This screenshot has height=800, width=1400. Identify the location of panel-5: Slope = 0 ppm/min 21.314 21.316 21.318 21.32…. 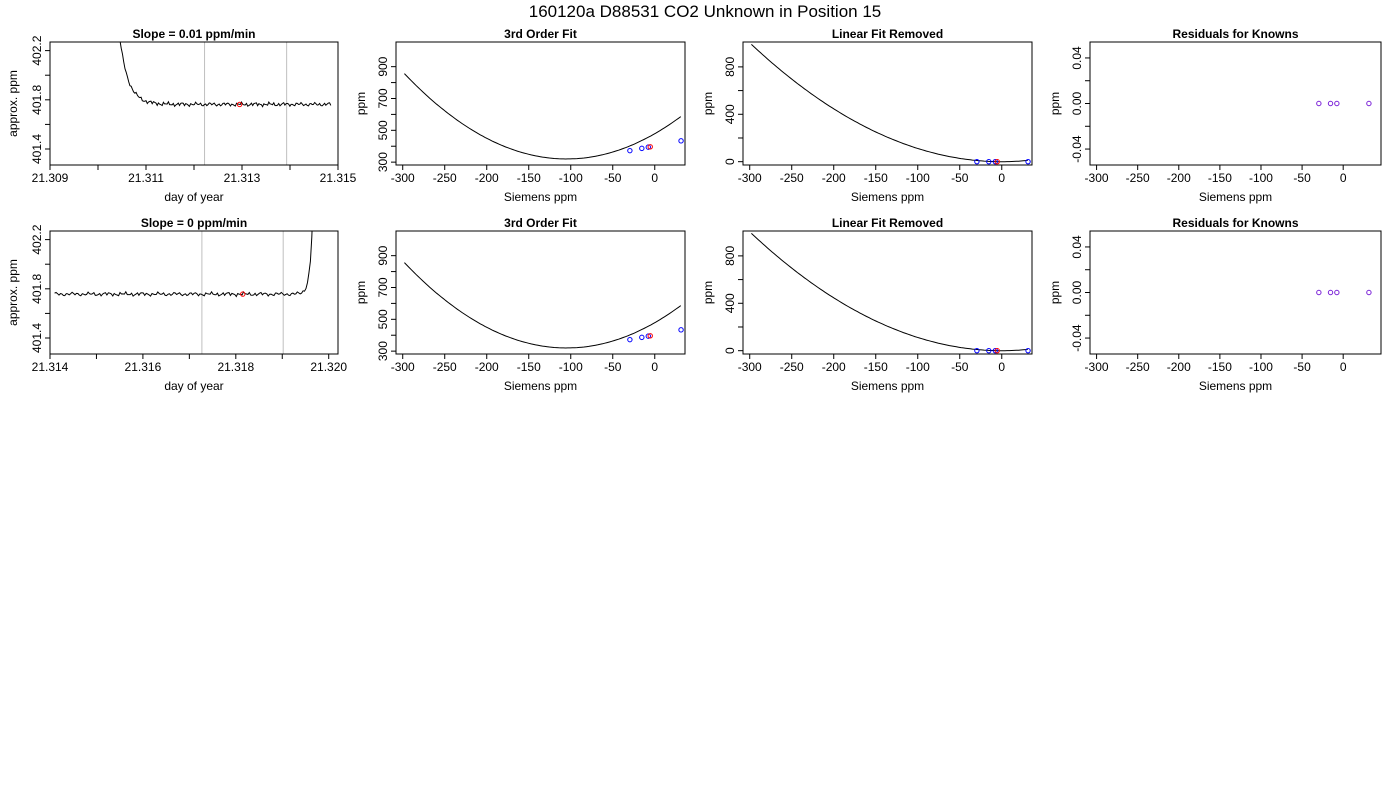
(176, 304).